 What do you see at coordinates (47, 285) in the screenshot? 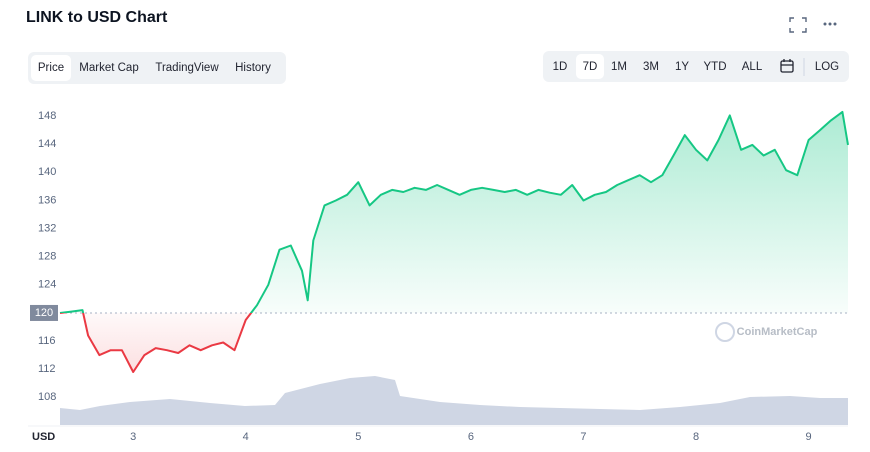
I see `y-tick-label: 124` at bounding box center [47, 285].